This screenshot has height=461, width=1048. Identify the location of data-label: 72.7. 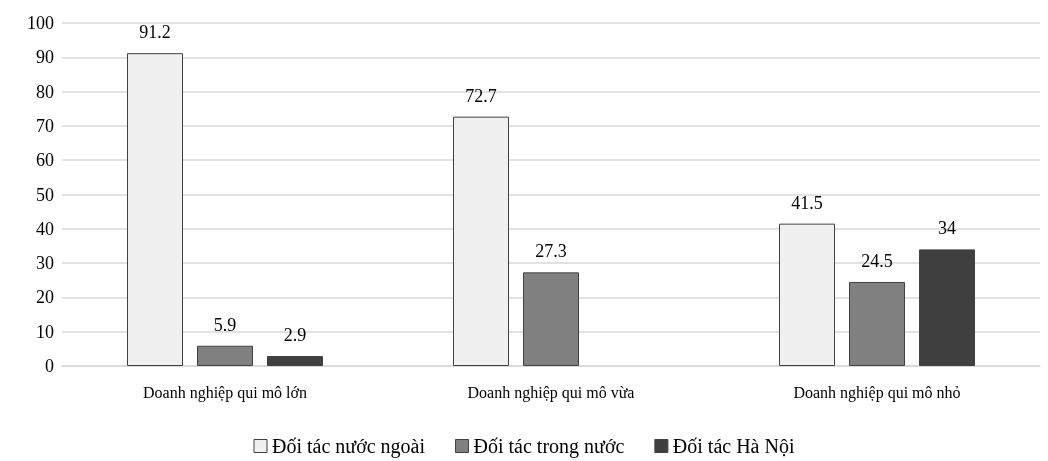
(481, 95).